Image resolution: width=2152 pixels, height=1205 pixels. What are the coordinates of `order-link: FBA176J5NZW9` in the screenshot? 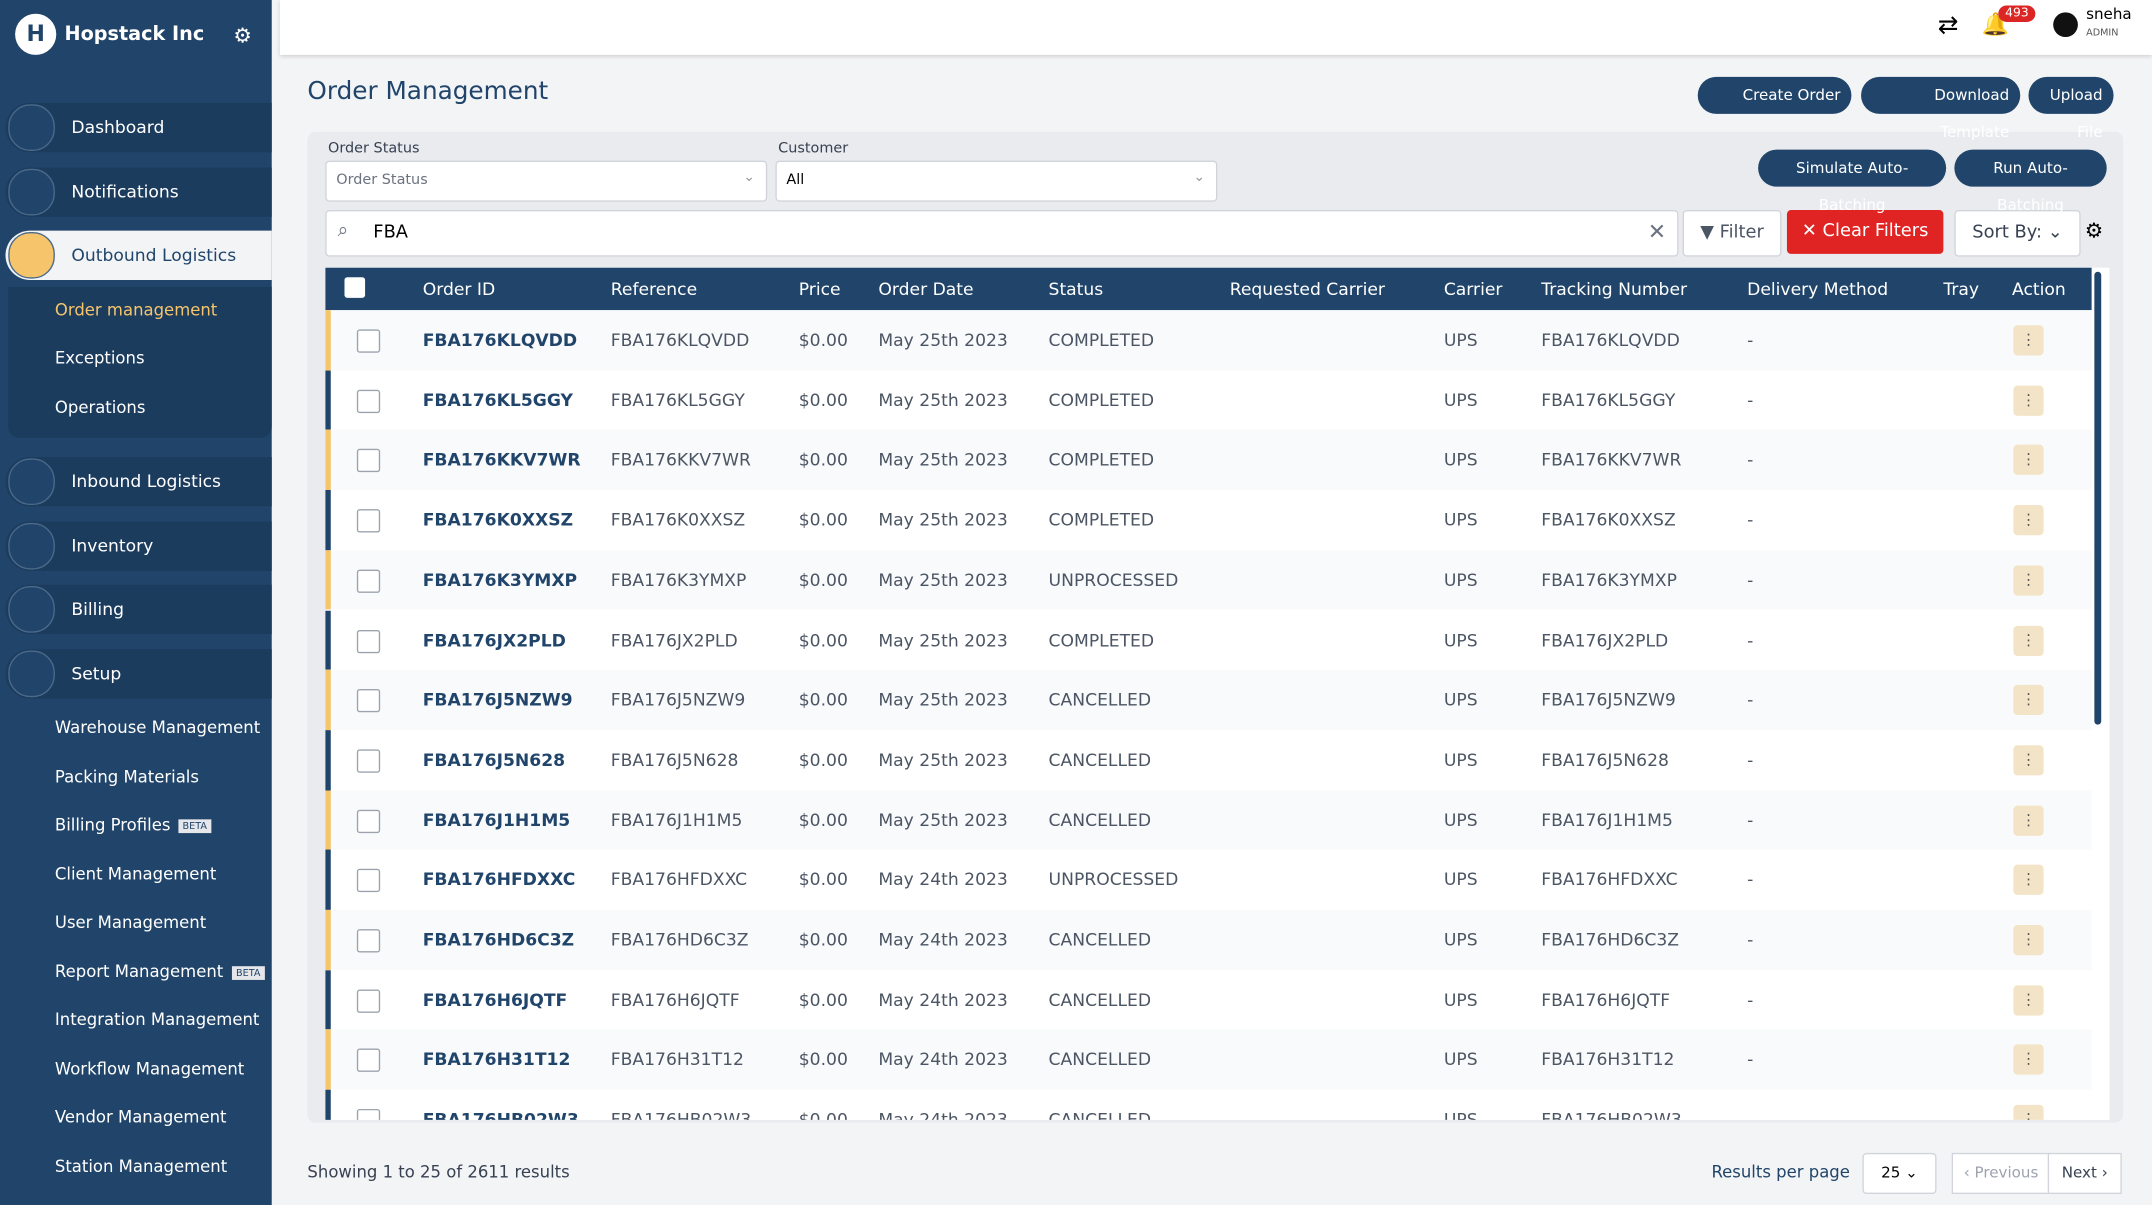 It's located at (497, 699).